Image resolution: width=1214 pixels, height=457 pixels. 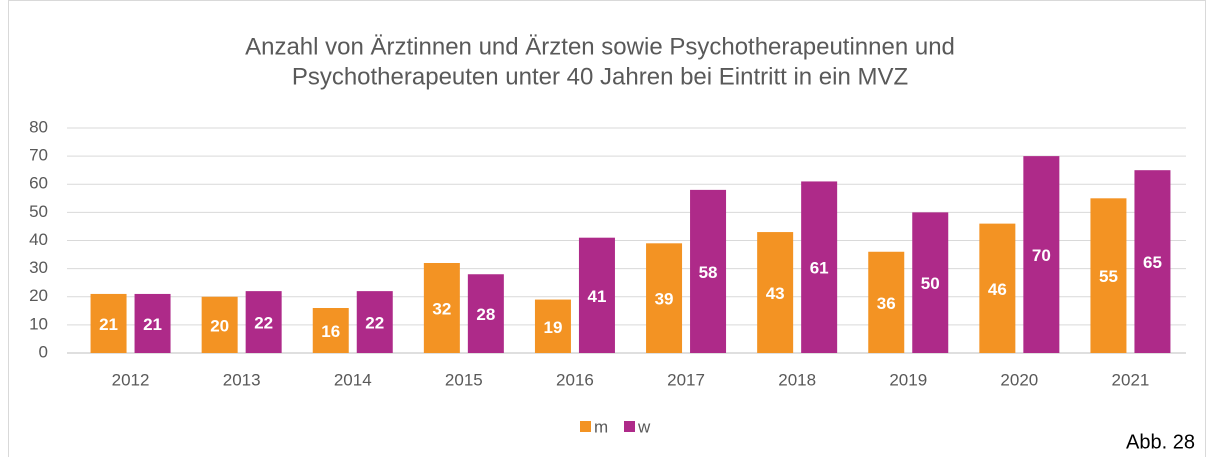 I want to click on data-label: 28, so click(x=485, y=314).